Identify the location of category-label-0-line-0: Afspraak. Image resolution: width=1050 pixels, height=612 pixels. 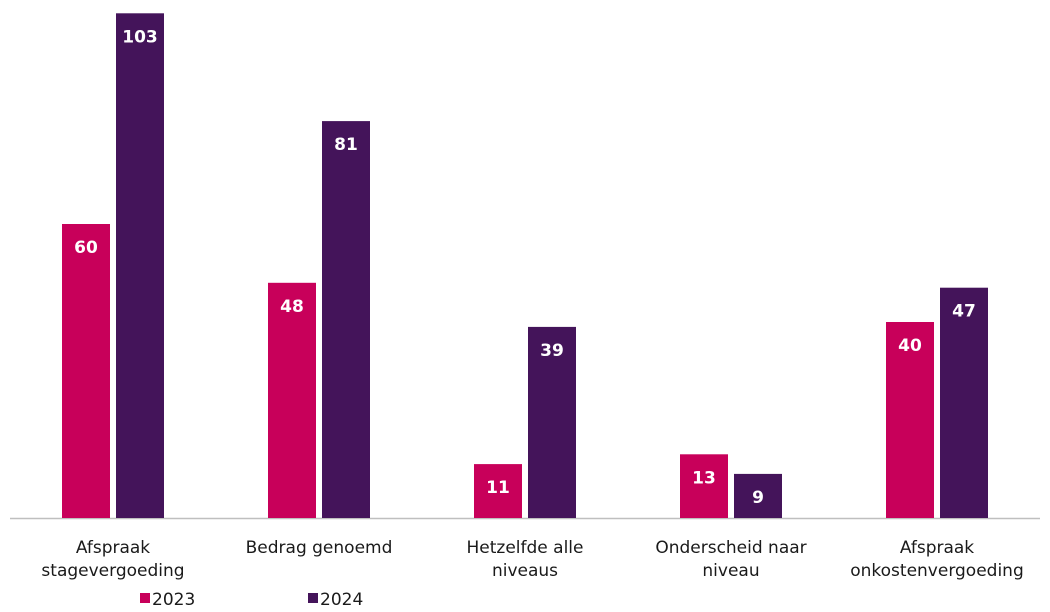
(113, 548).